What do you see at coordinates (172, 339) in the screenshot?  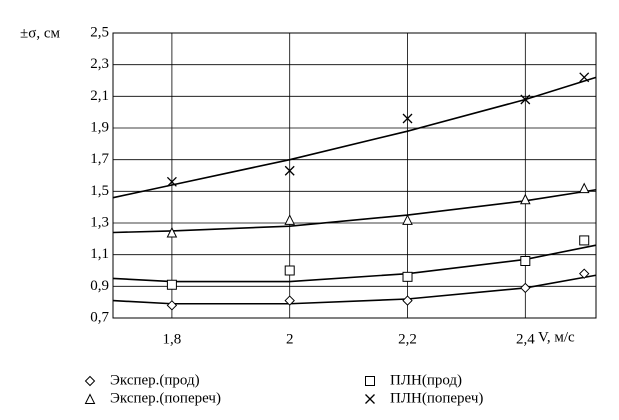 I see `x-tick-label: 1,8` at bounding box center [172, 339].